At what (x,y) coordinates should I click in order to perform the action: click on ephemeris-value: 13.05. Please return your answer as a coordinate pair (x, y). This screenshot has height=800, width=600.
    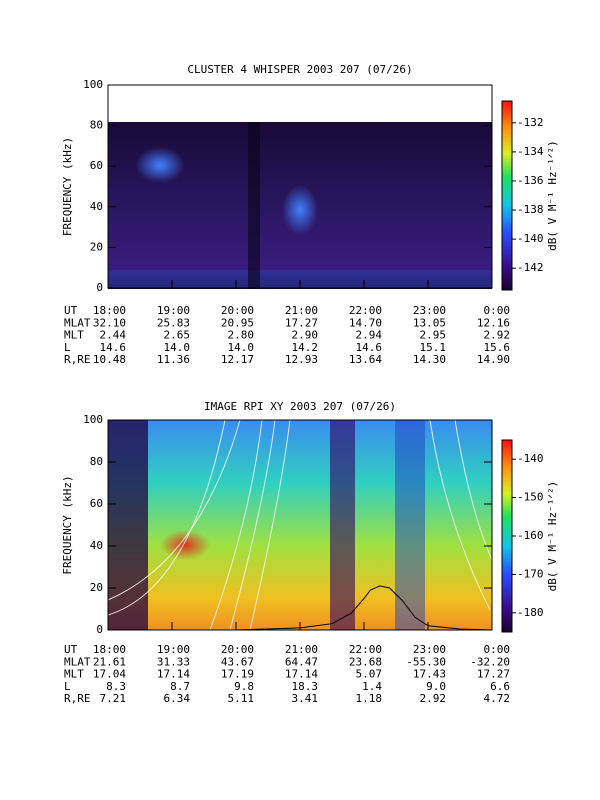
    Looking at the image, I should click on (429, 322).